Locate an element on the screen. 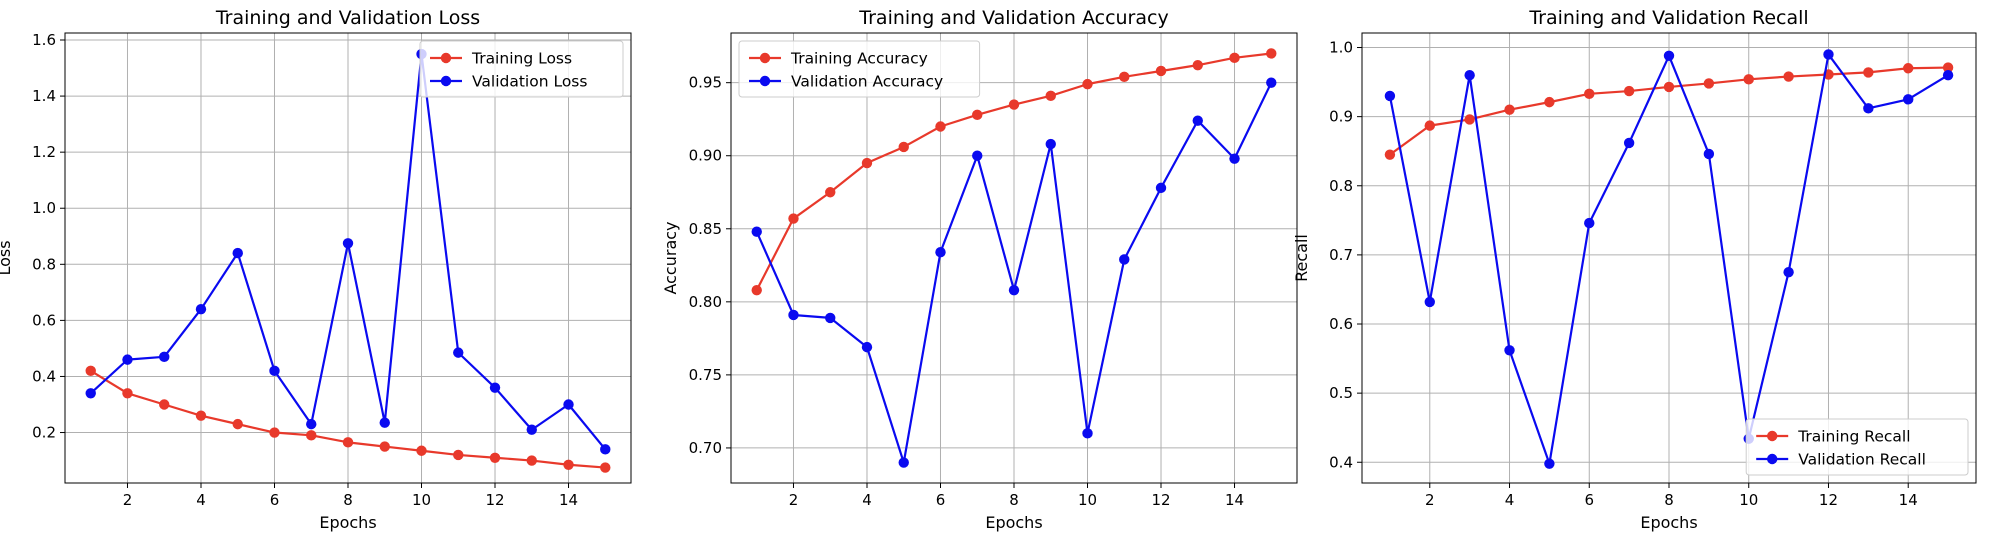 This screenshot has height=540, width=1990. y-tick-label: 0.95 is located at coordinates (705, 83).